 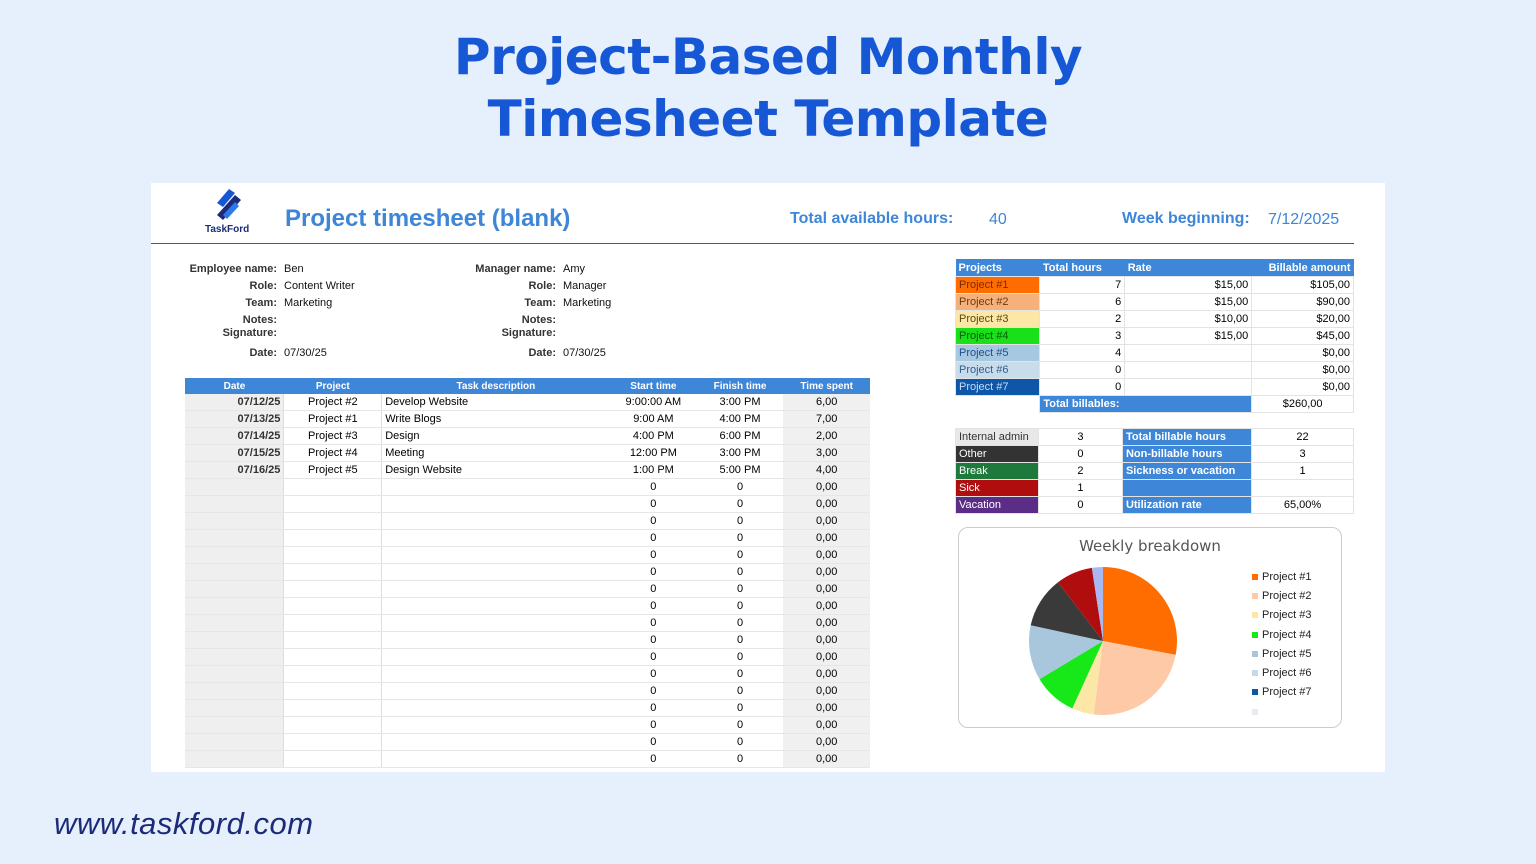 I want to click on project-amount-cell: $20,00, so click(x=1302, y=319).